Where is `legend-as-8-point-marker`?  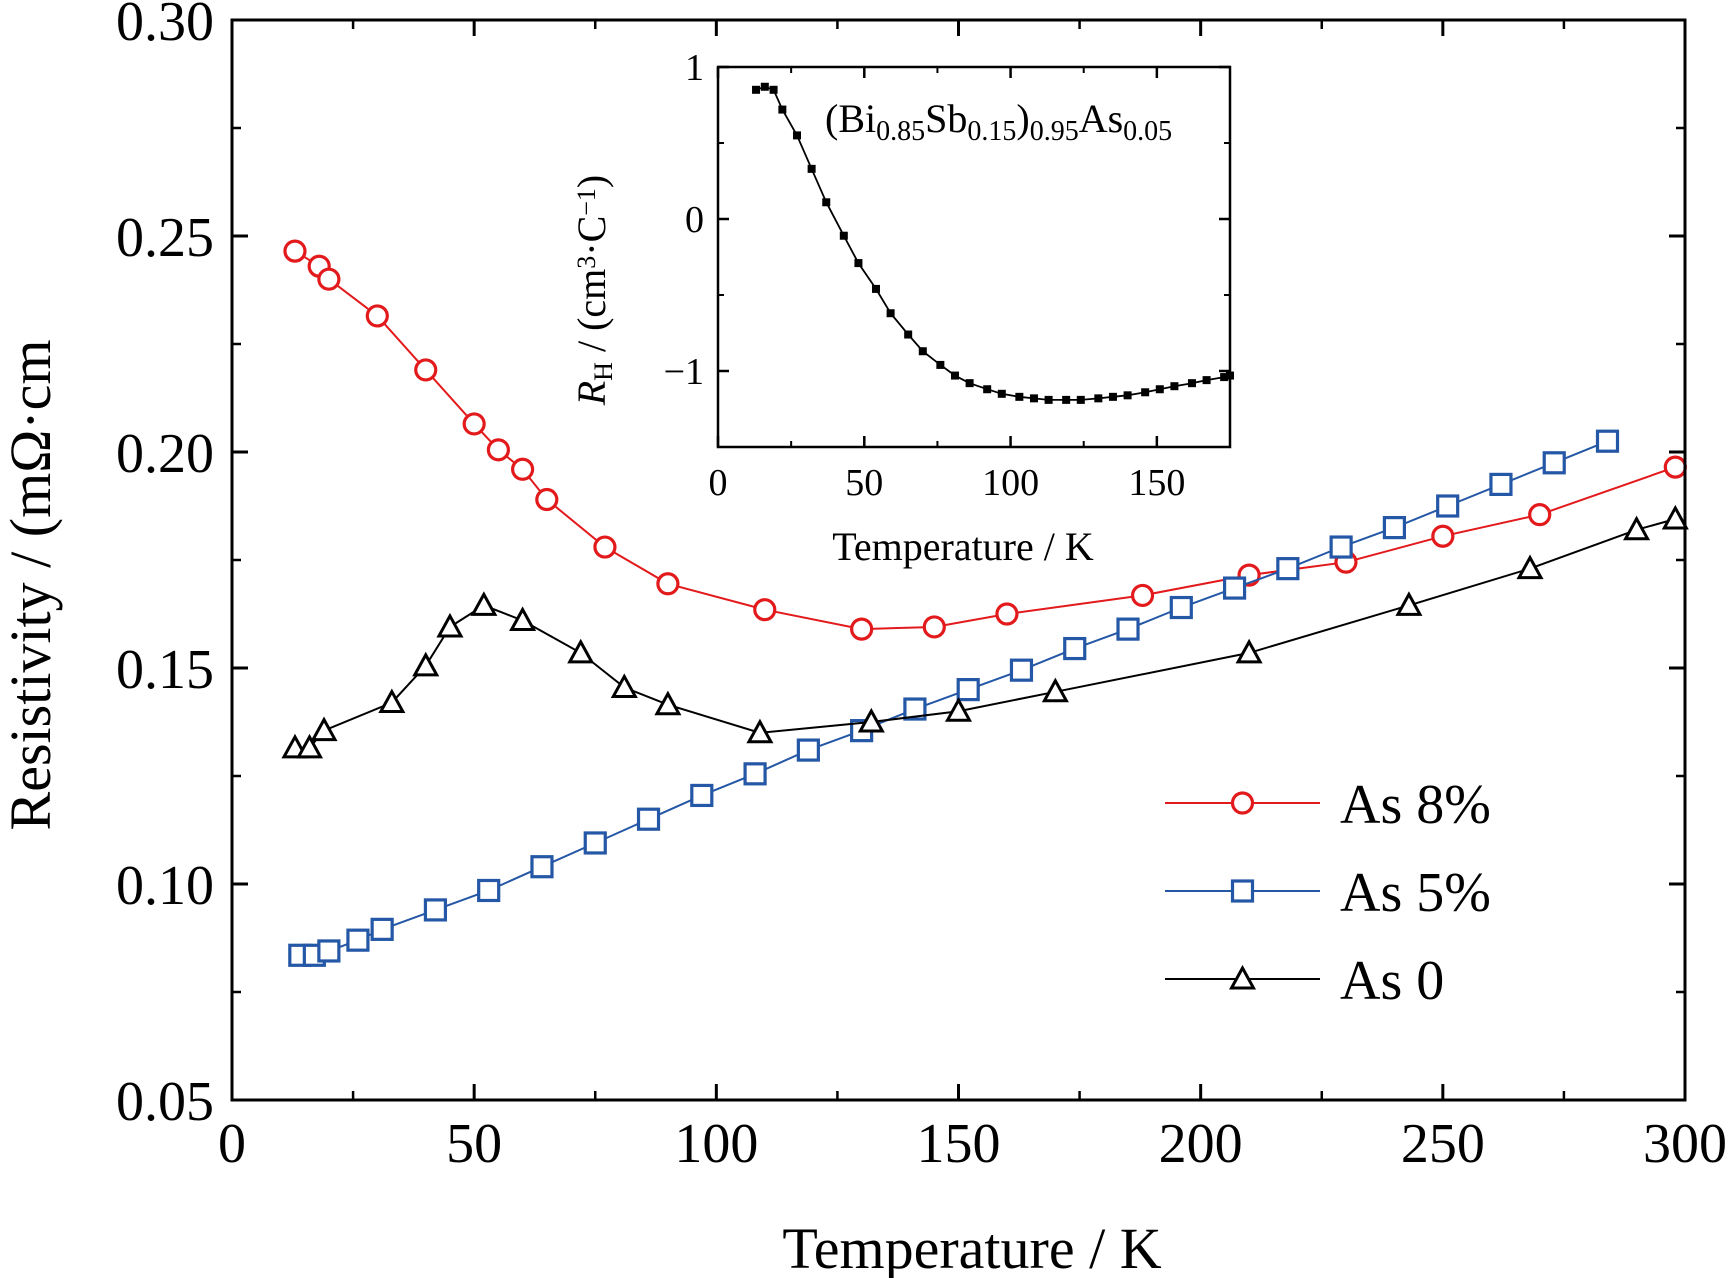
legend-as-8-point-marker is located at coordinates (1242, 803).